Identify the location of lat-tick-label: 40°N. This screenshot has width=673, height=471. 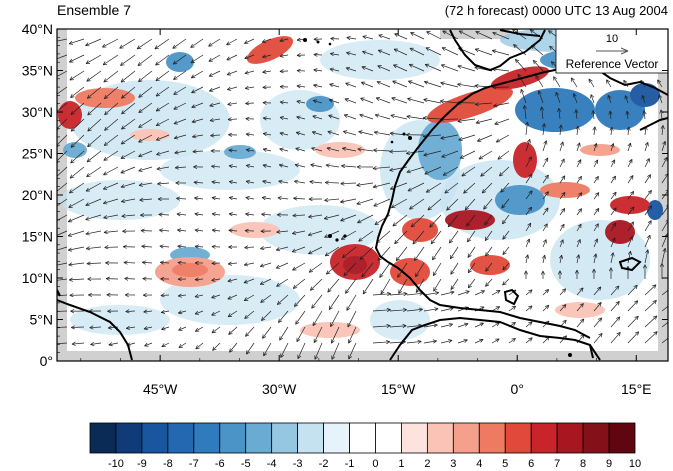
(37, 29).